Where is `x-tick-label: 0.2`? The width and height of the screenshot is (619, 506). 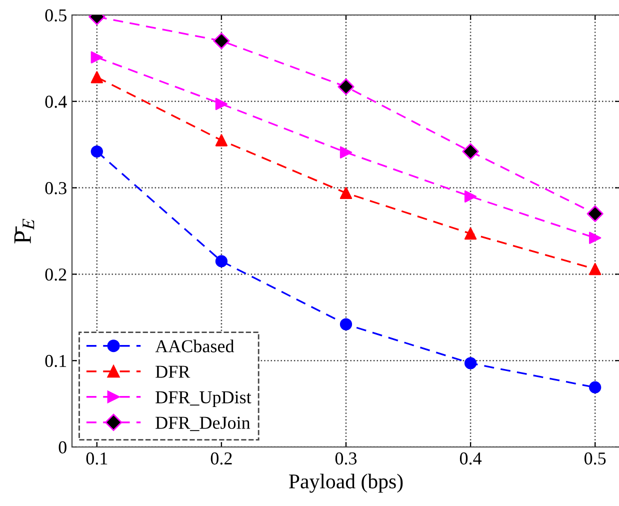
x-tick-label: 0.2 is located at coordinates (221, 458).